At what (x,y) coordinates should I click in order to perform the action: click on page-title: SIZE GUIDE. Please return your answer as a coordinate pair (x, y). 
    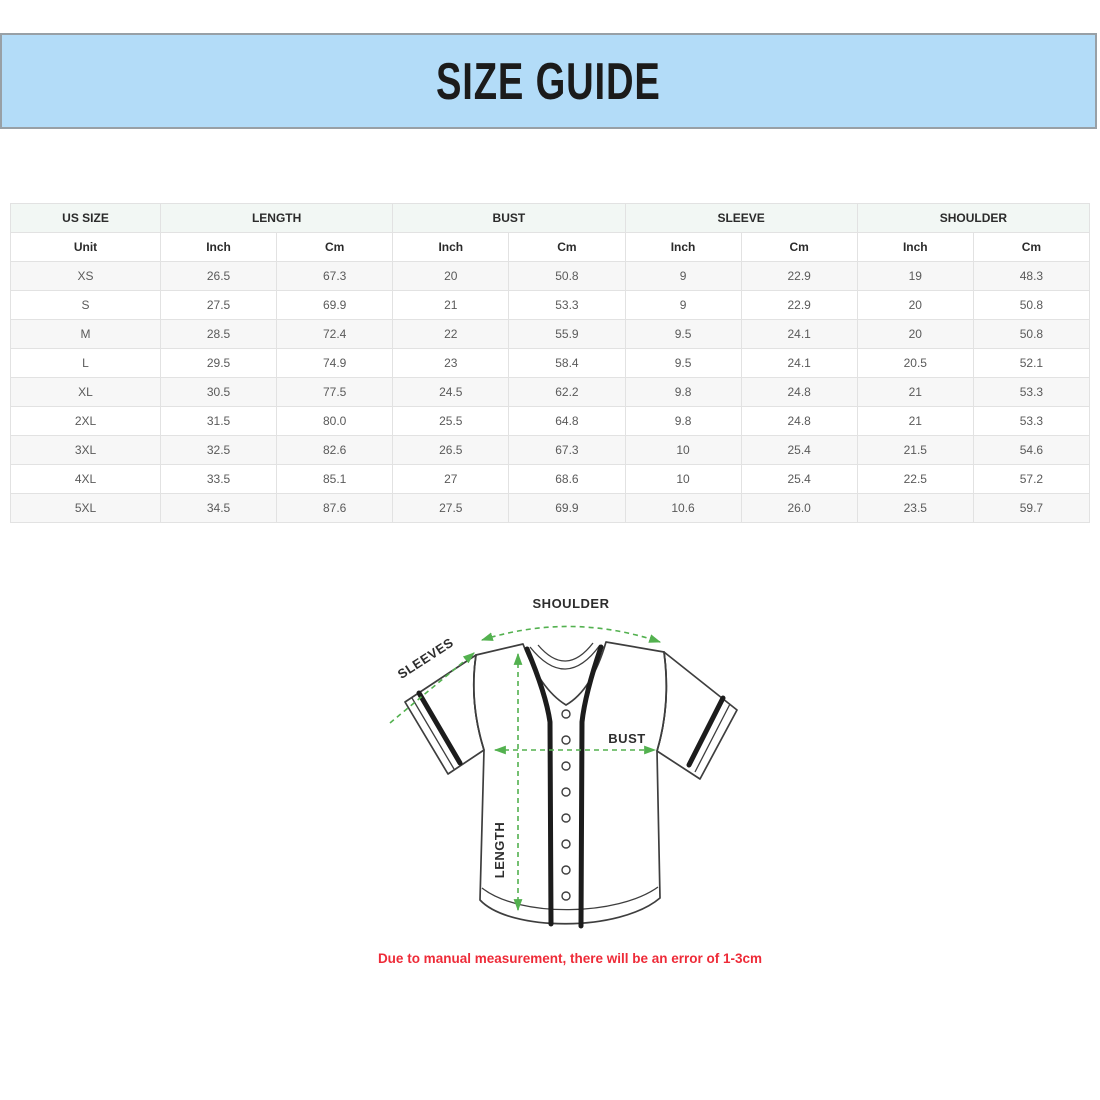
    Looking at the image, I should click on (548, 81).